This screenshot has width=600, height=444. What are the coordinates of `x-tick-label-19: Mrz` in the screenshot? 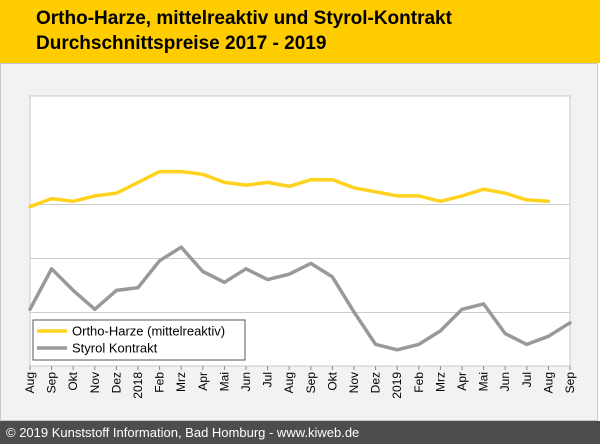 It's located at (440, 382).